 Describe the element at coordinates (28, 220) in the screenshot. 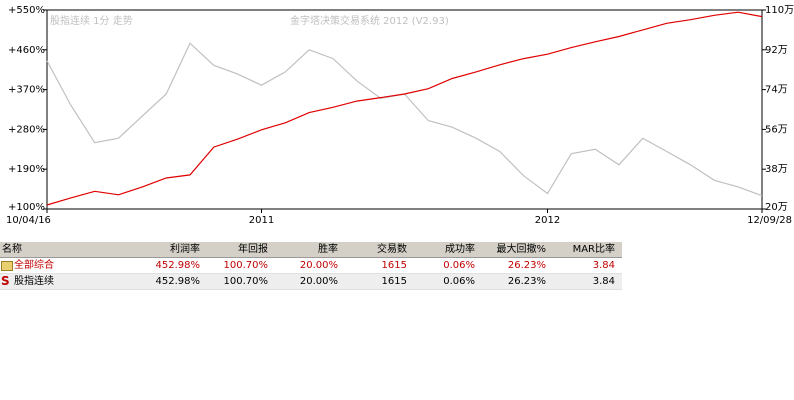

I see `x-tick-label: 10/04/16` at that location.